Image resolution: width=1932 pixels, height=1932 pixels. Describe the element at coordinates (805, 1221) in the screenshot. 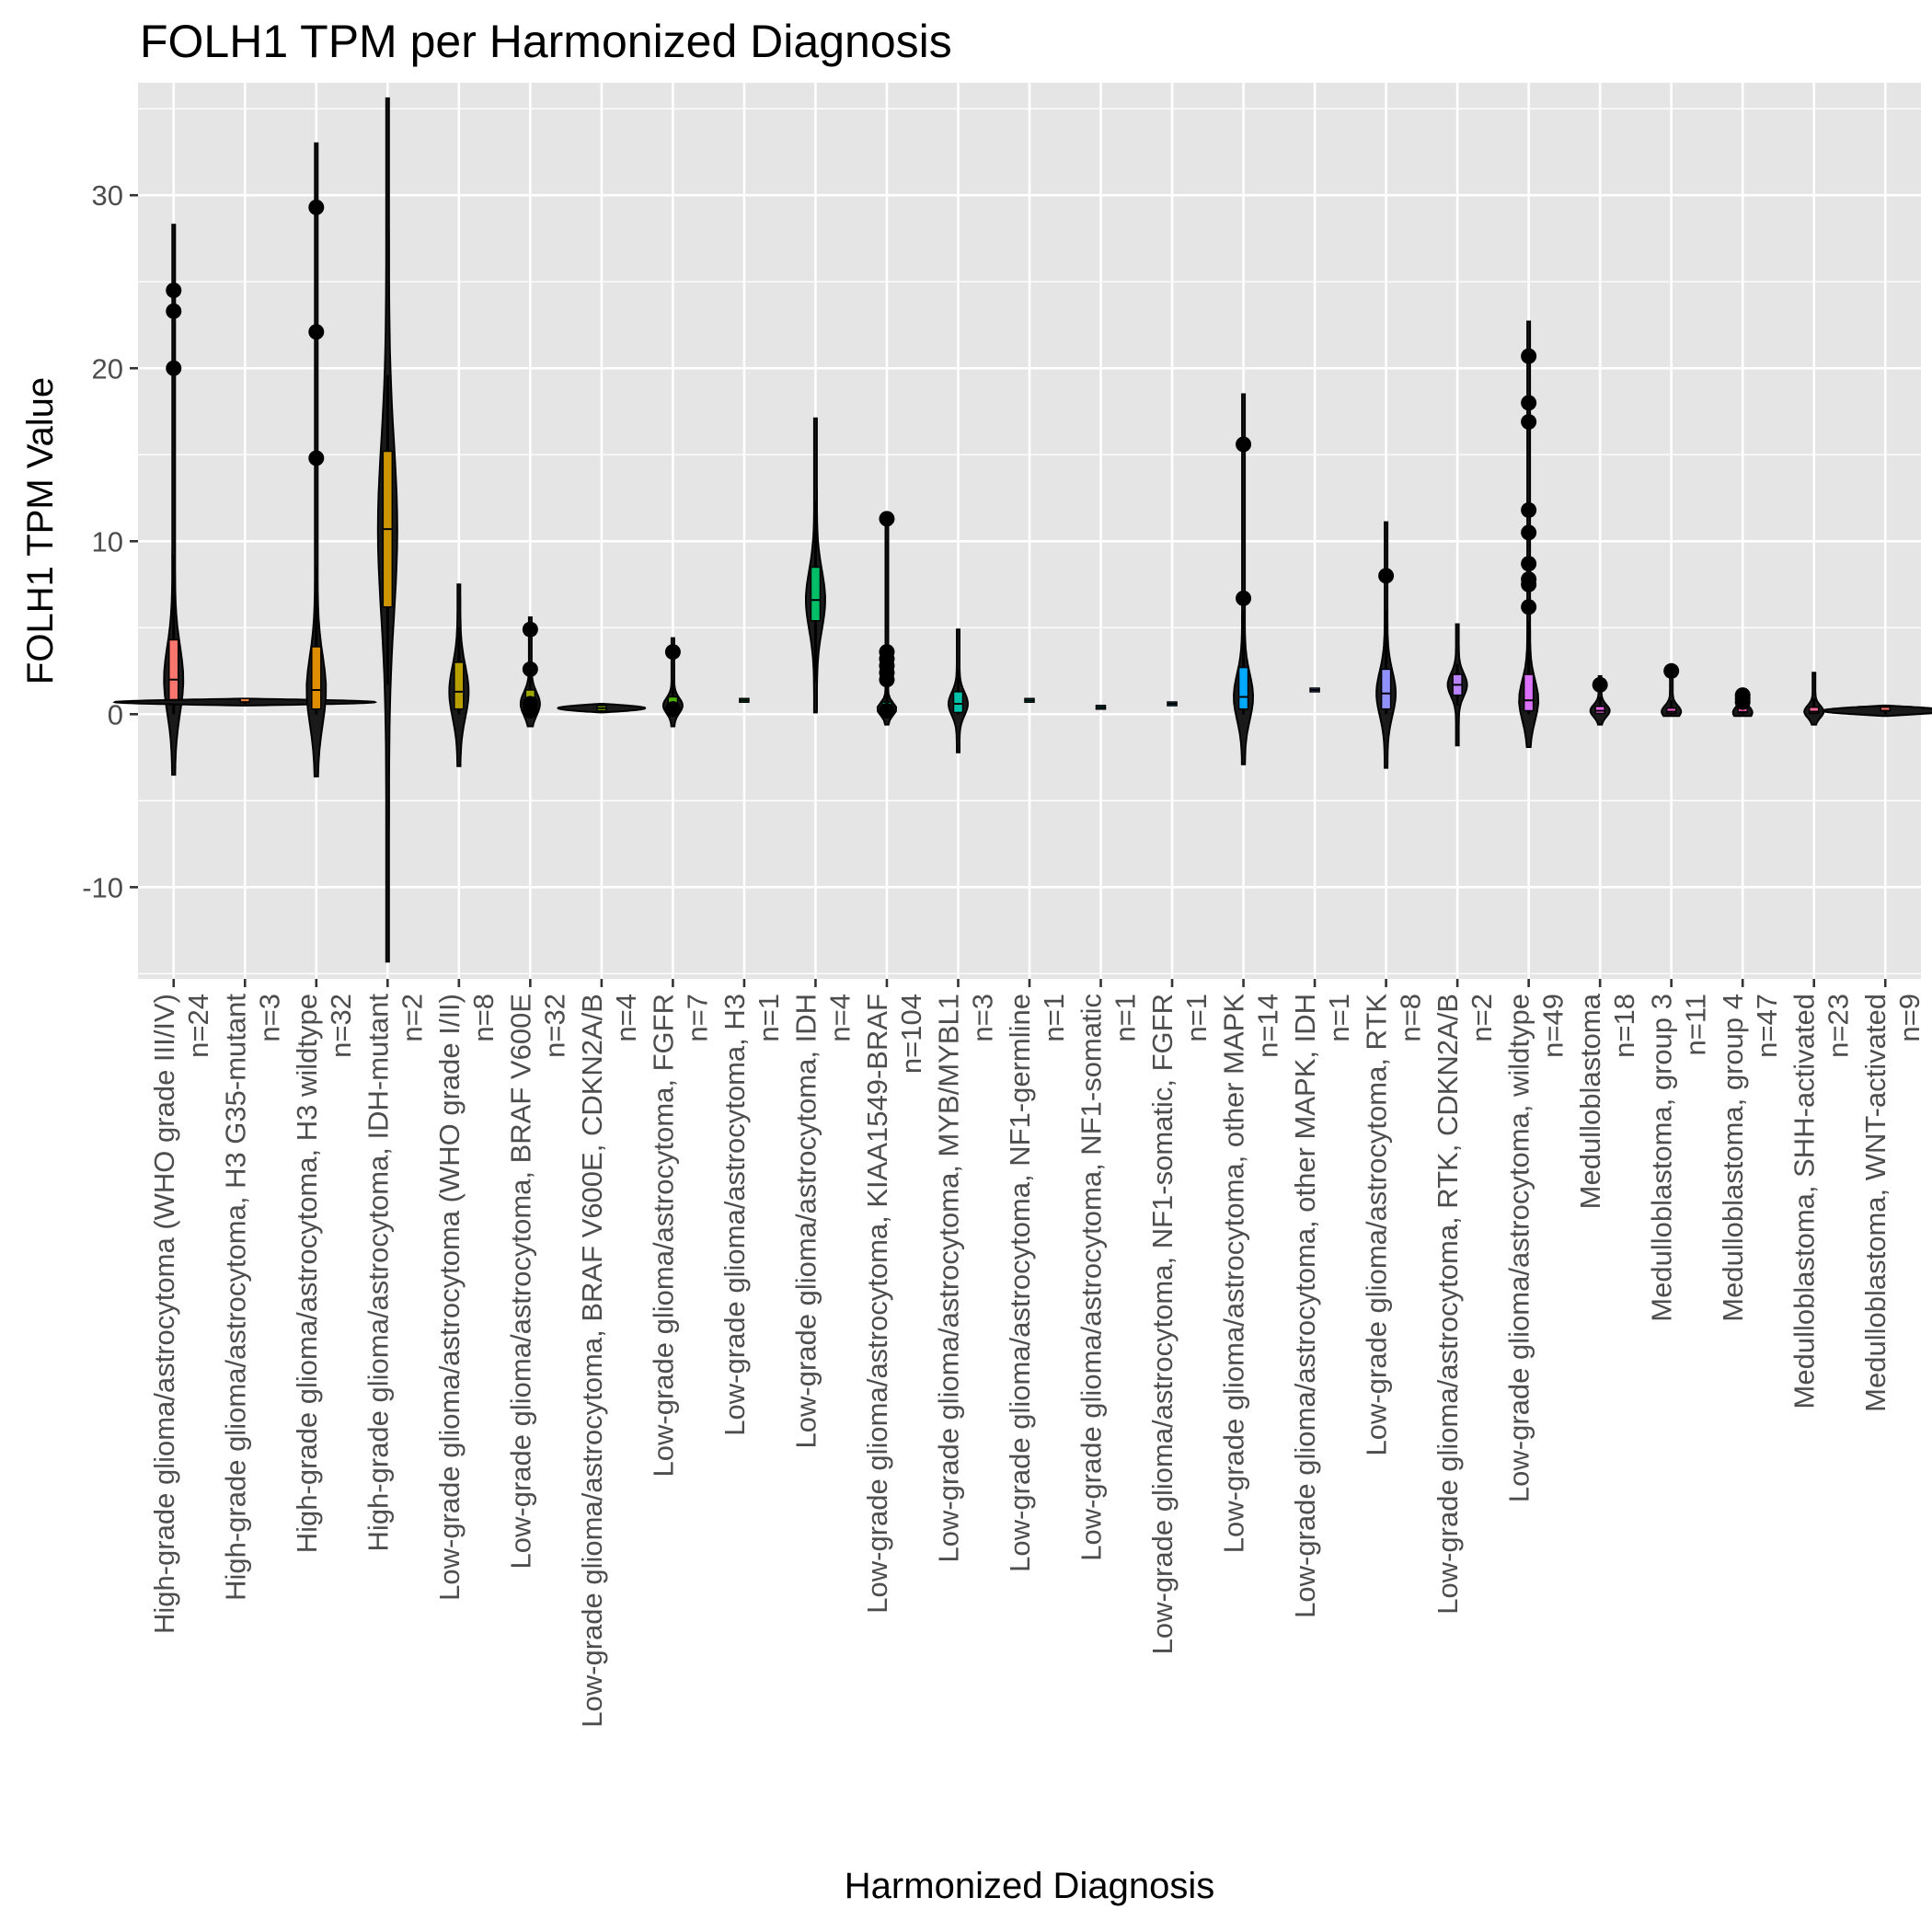

I see `x-tick-label: Low-grade glioma/astrocytoma, IDH` at that location.